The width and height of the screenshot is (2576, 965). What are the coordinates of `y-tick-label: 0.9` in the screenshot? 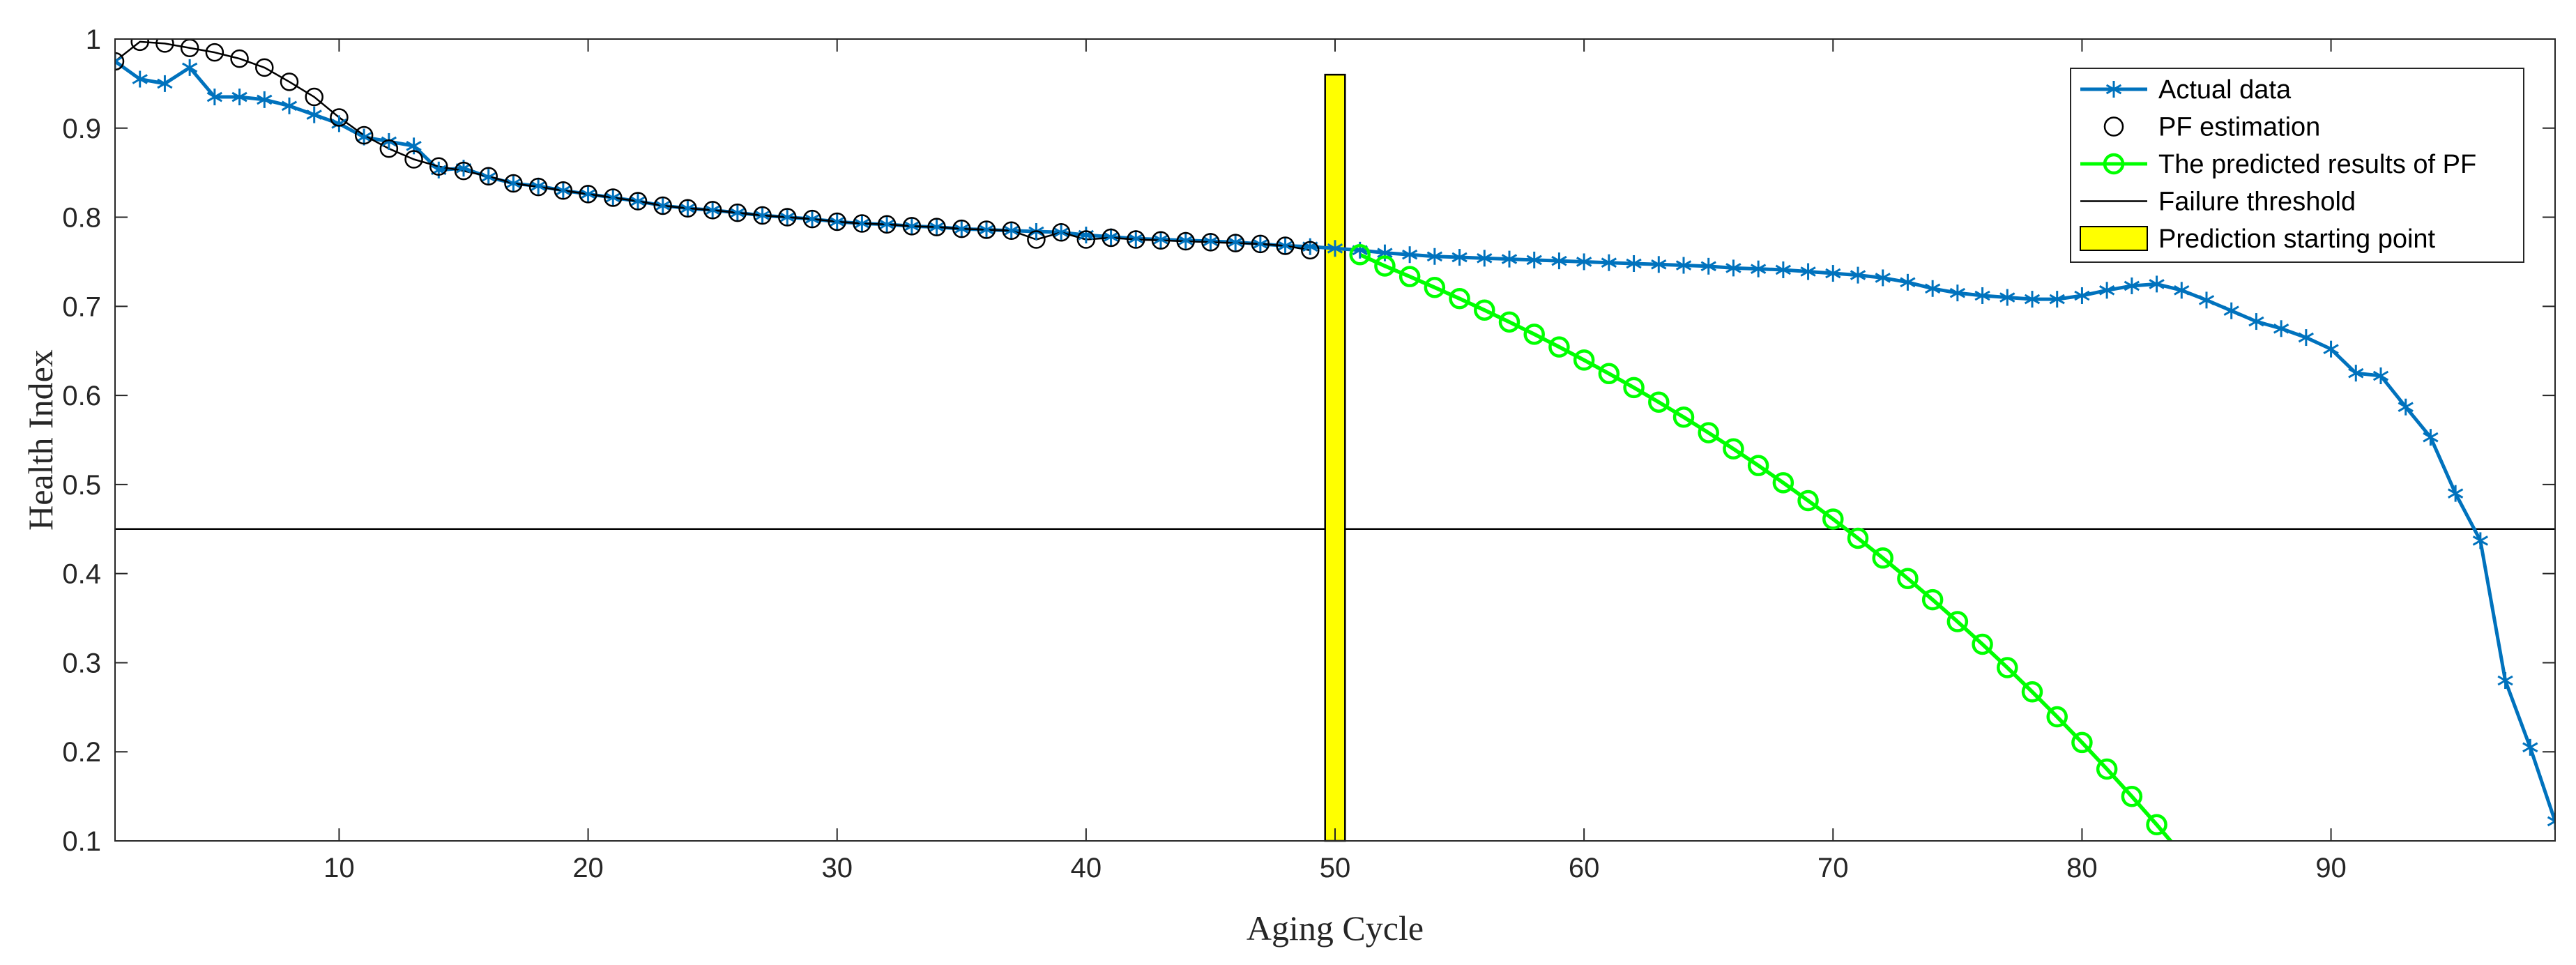 It's located at (82, 129).